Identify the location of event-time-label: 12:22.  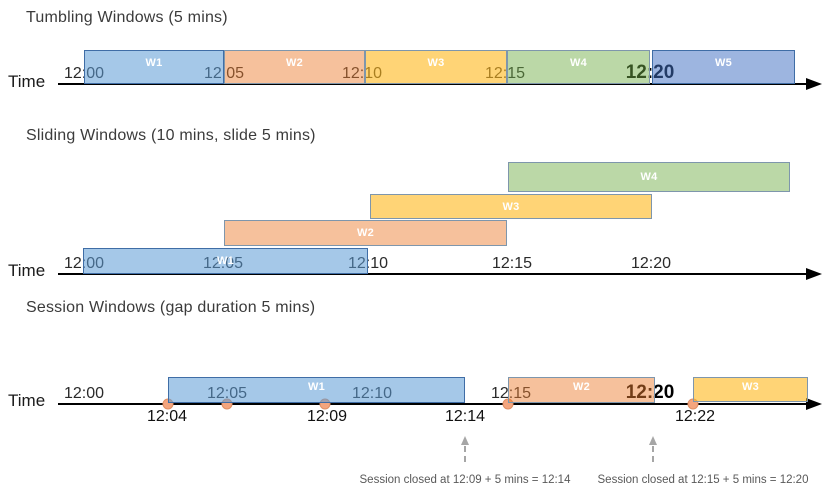
(695, 416).